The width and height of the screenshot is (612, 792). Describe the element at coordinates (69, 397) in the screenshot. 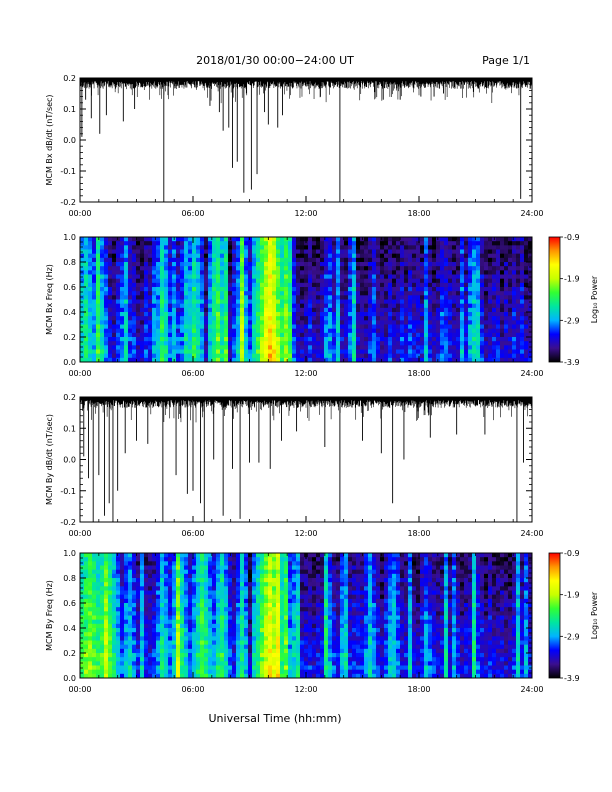

I see `y-tick-label: 0.2` at that location.